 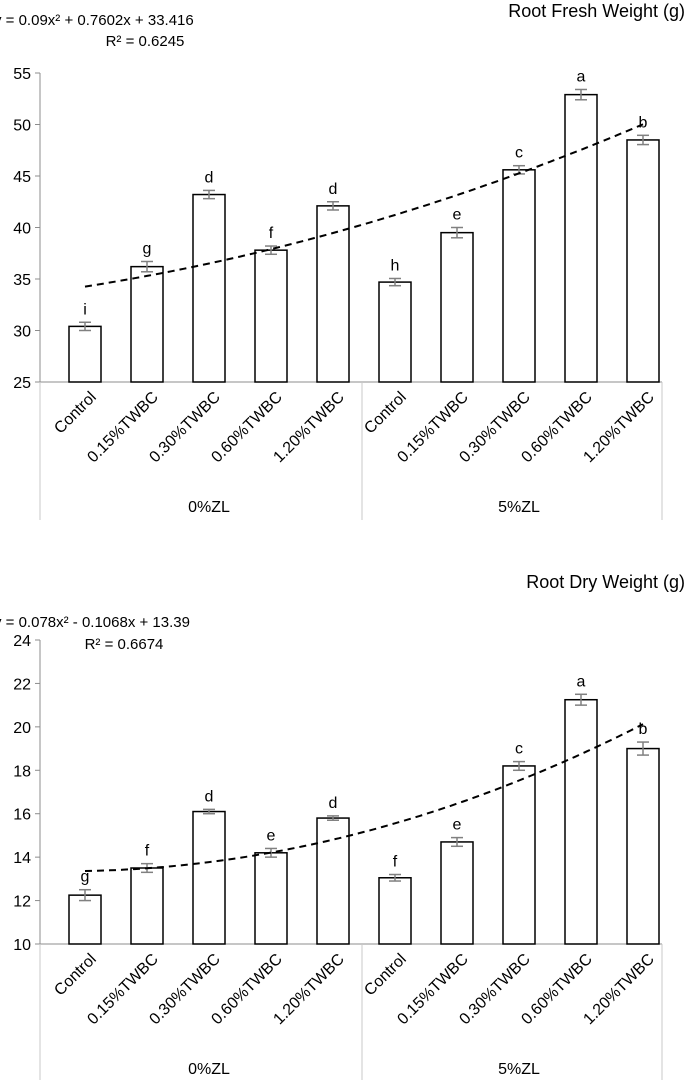 I want to click on fresh-y-tick-label: 40, so click(x=22, y=229).